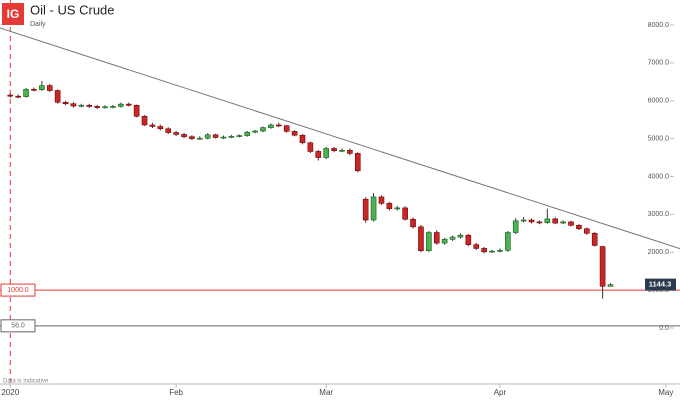 The width and height of the screenshot is (680, 400). What do you see at coordinates (659, 25) in the screenshot?
I see `y-tick-label: 8000.0` at bounding box center [659, 25].